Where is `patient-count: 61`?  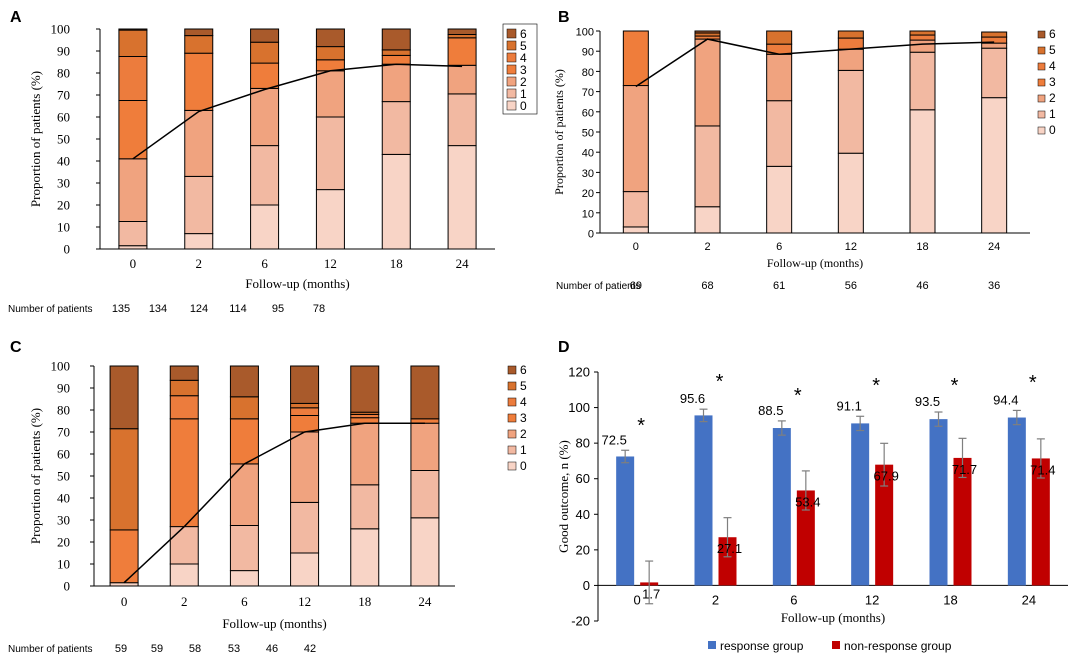 patient-count: 61 is located at coordinates (779, 286).